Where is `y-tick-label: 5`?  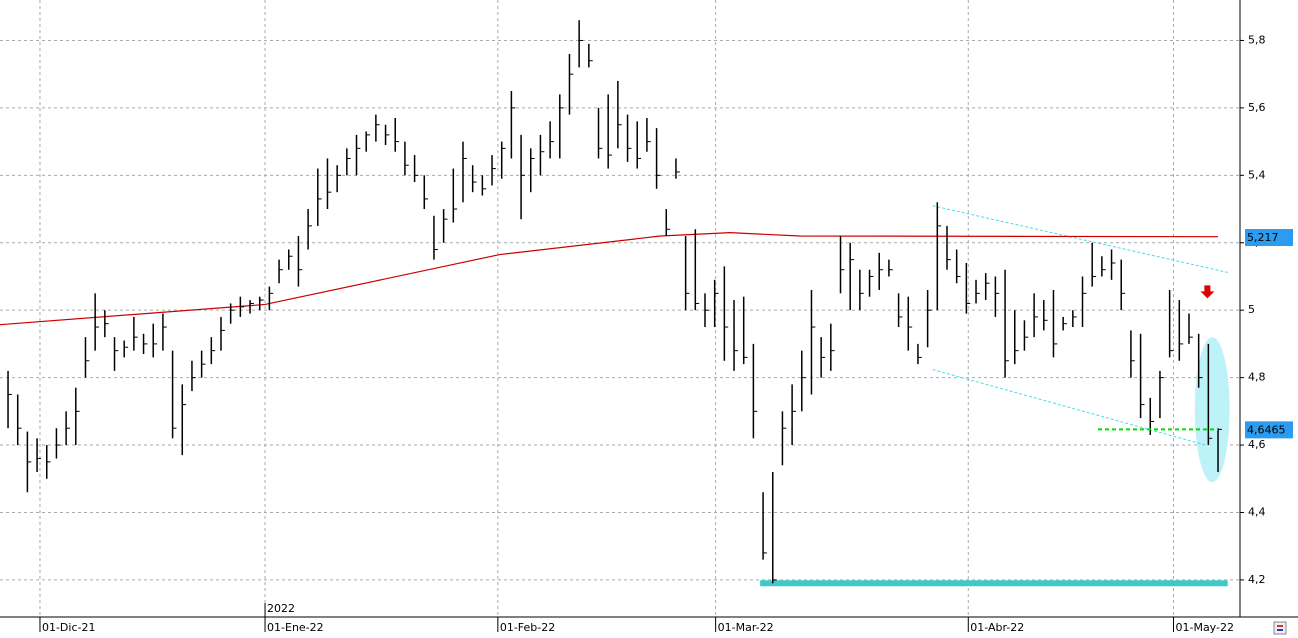 y-tick-label: 5 is located at coordinates (1251, 309).